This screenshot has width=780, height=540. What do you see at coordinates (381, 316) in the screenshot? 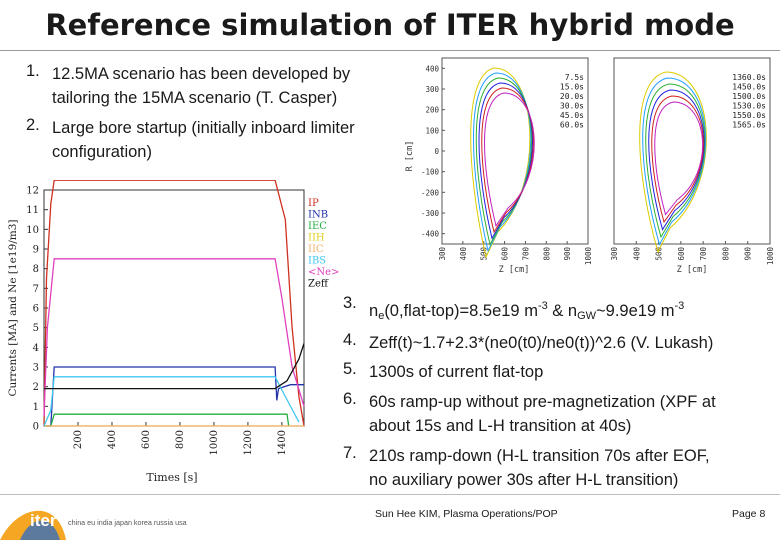
I see `formula-subscript: e` at bounding box center [381, 316].